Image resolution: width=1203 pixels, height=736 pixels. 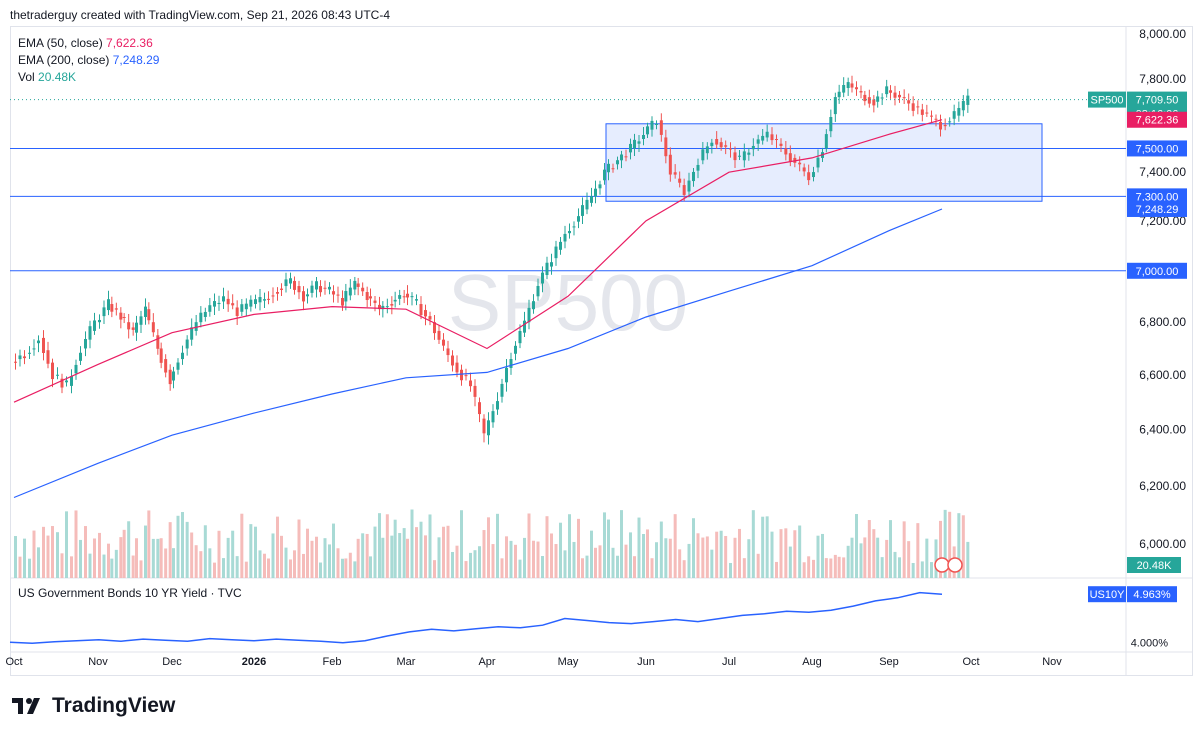 What do you see at coordinates (1157, 101) in the screenshot?
I see `last-price-text: 7,709.50` at bounding box center [1157, 101].